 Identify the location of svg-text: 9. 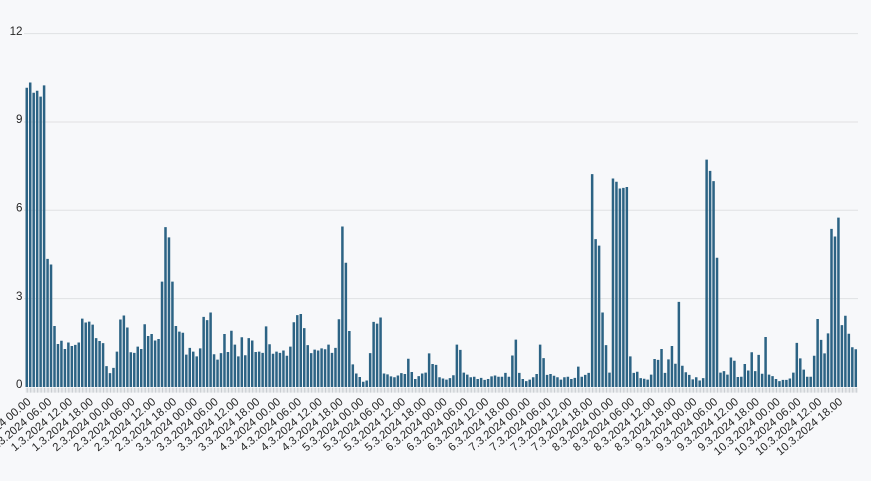
(19, 119).